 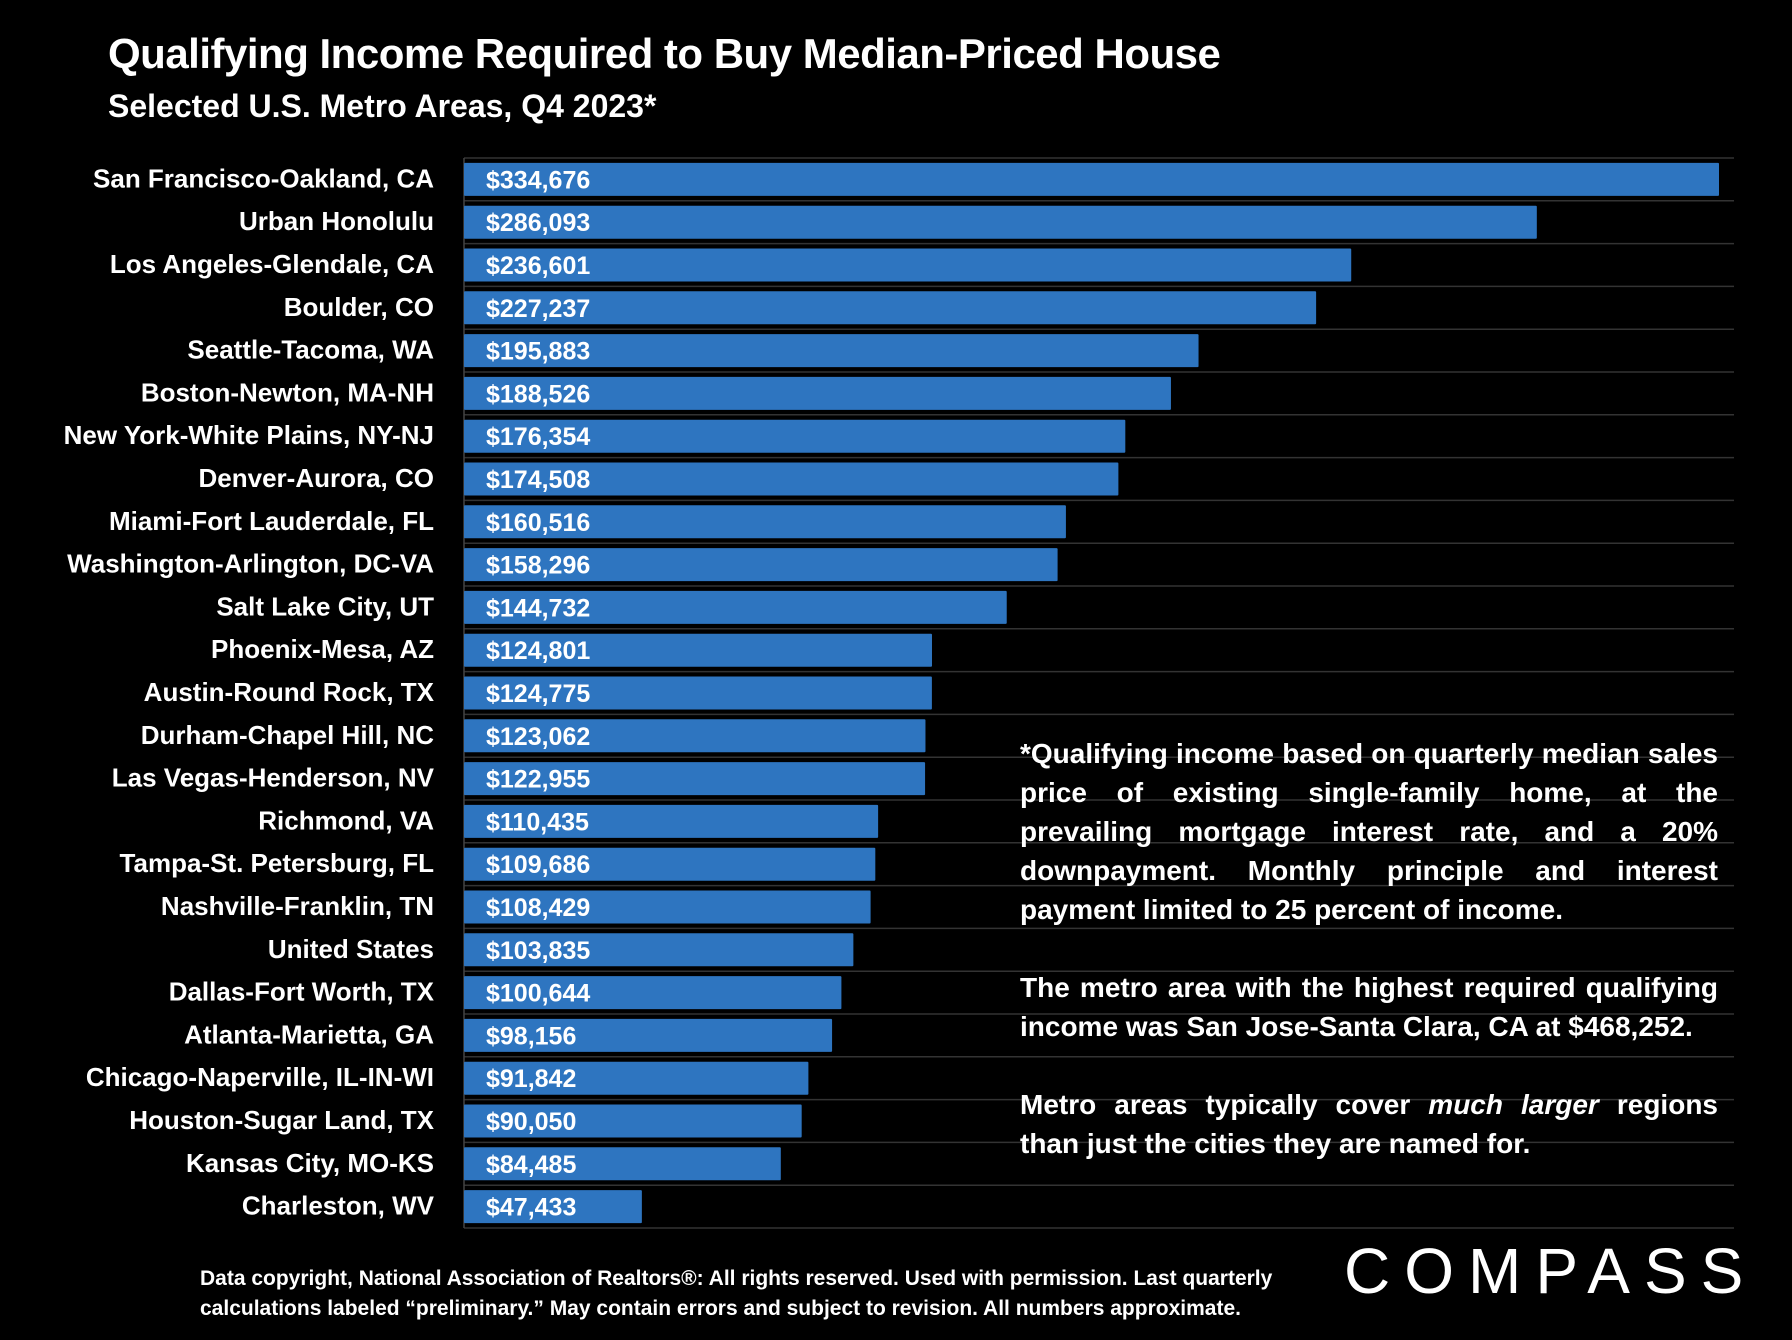 What do you see at coordinates (531, 1208) in the screenshot?
I see `bar-value-label: $47,433` at bounding box center [531, 1208].